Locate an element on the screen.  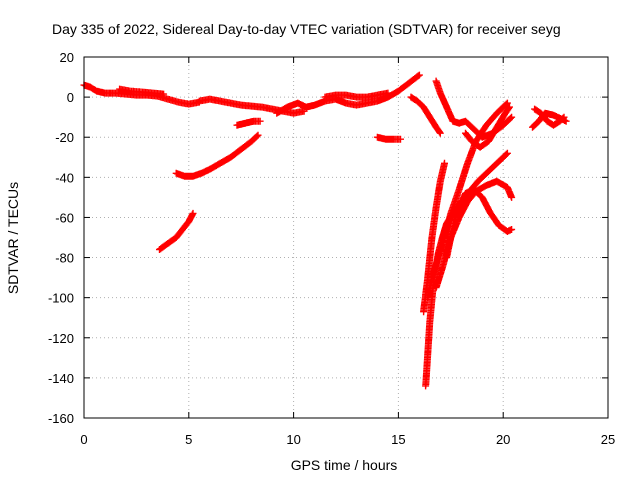
y-tick-label: 20 is located at coordinates (67, 57).